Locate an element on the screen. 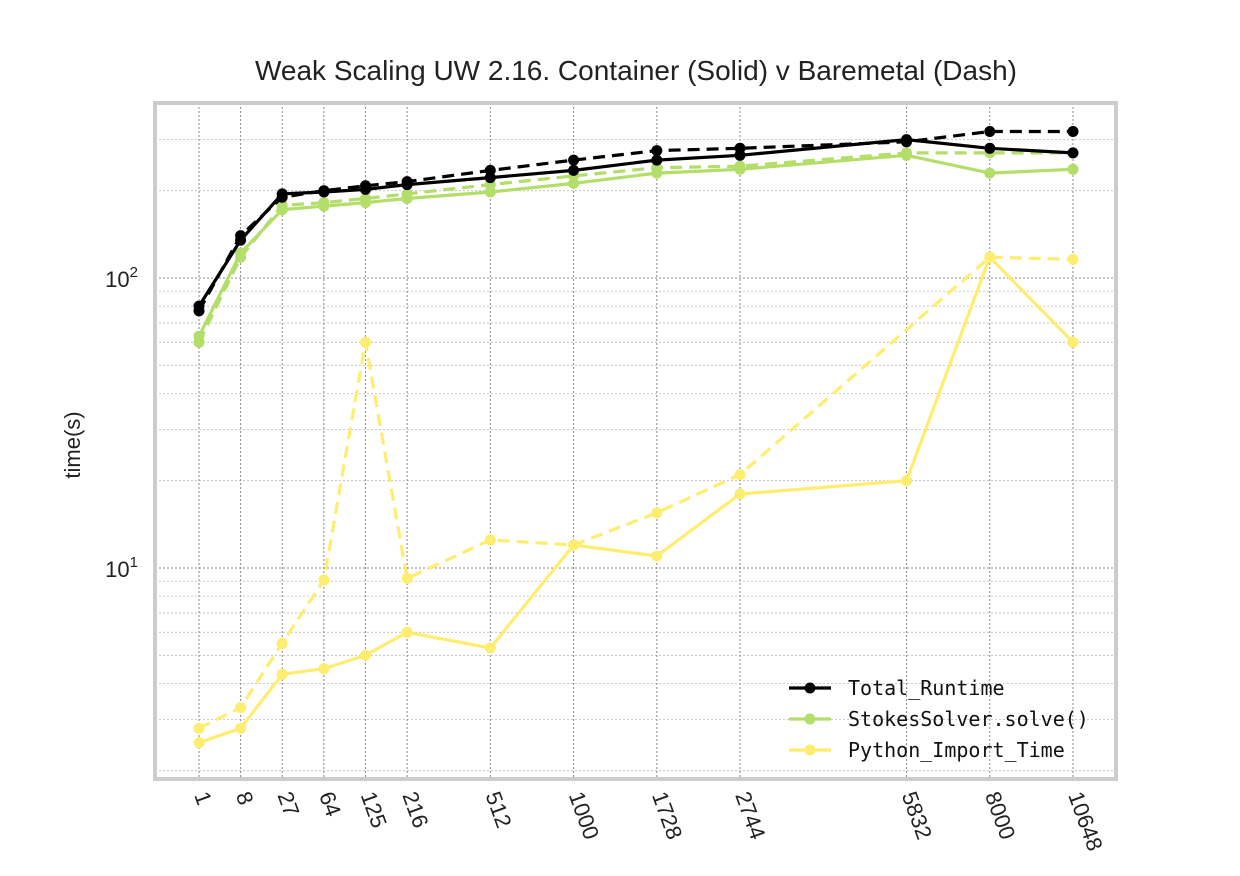 This screenshot has width=1240, height=876. legend-label: Total_Runtime is located at coordinates (926, 688).